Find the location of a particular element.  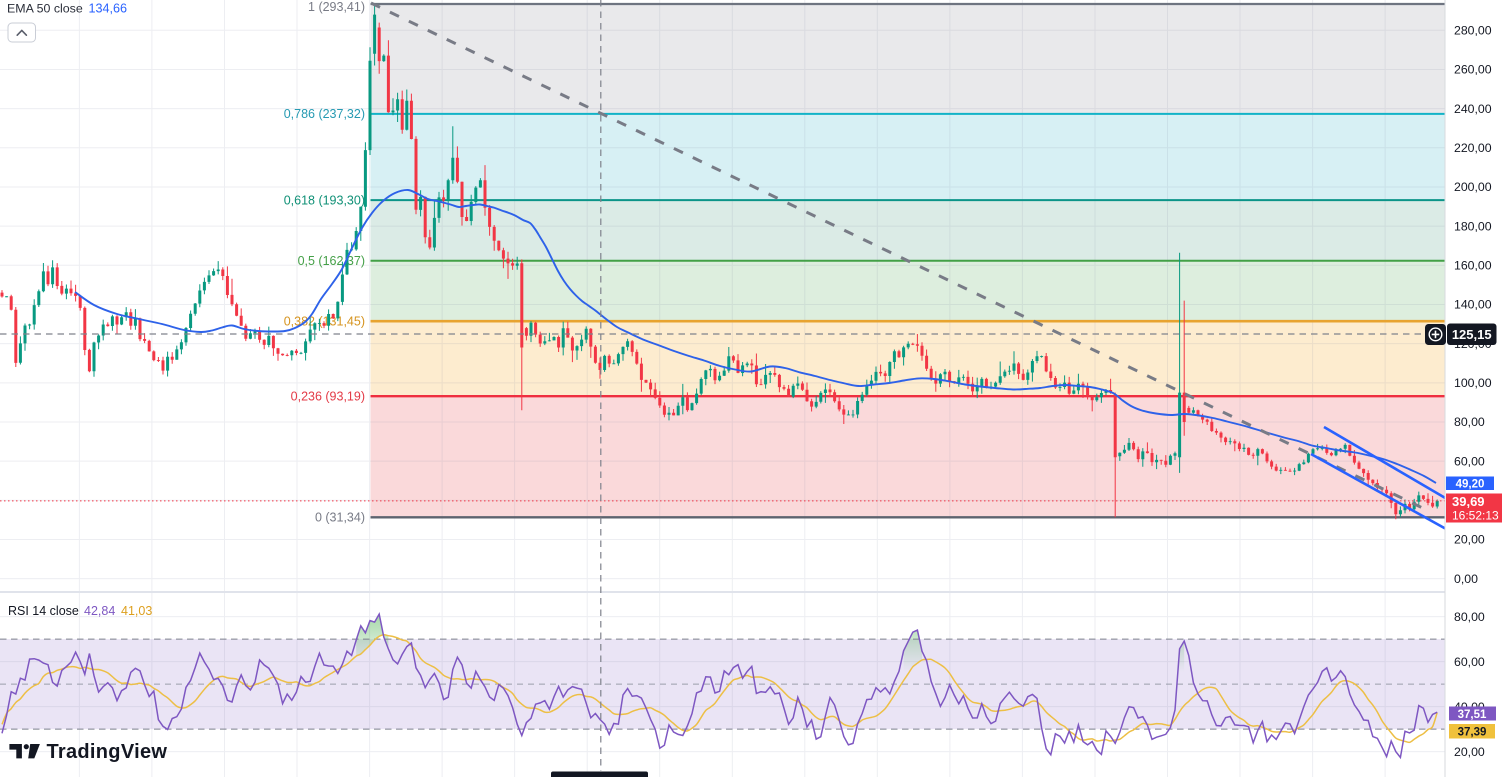

svg-text: 39,69 is located at coordinates (1468, 501).